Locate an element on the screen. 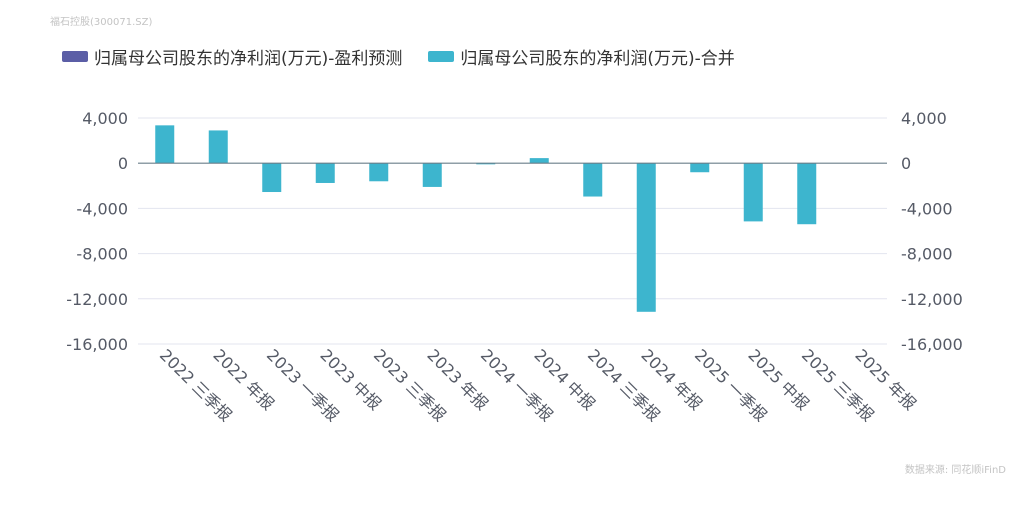  legend-label-merged: 归属母公司股东的净利润(万元)-合并 is located at coordinates (597, 59).